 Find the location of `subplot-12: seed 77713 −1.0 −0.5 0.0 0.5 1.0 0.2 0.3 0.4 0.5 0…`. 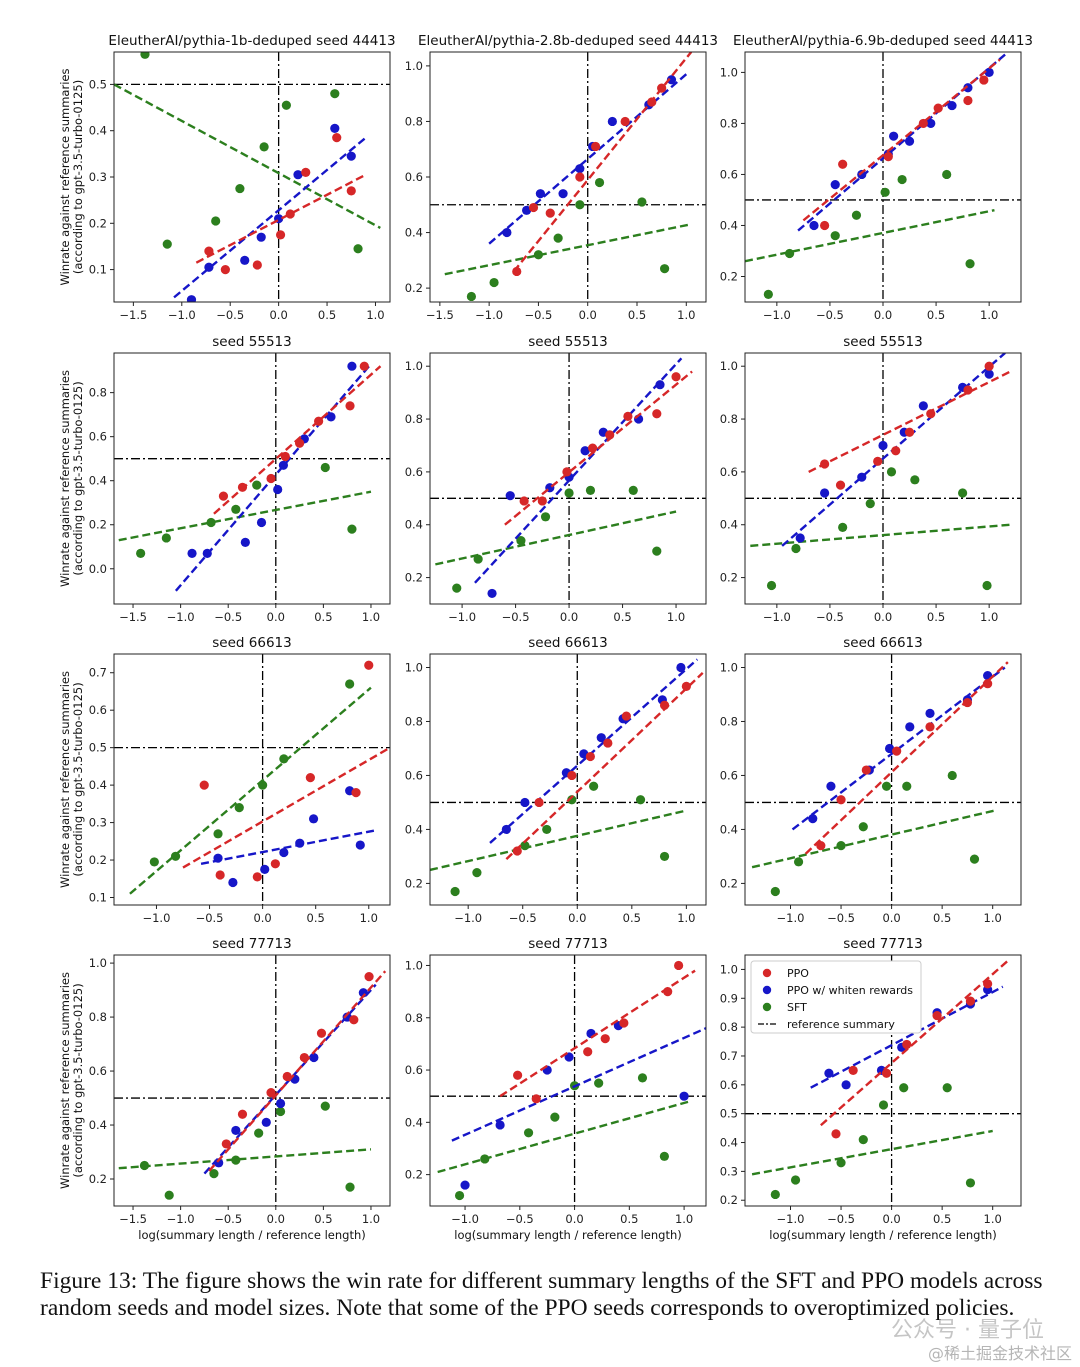

subplot-12: seed 77713 −1.0 −0.5 0.0 0.5 1.0 0.2 0.3 0.4 0.5 0… is located at coordinates (871, 1089).